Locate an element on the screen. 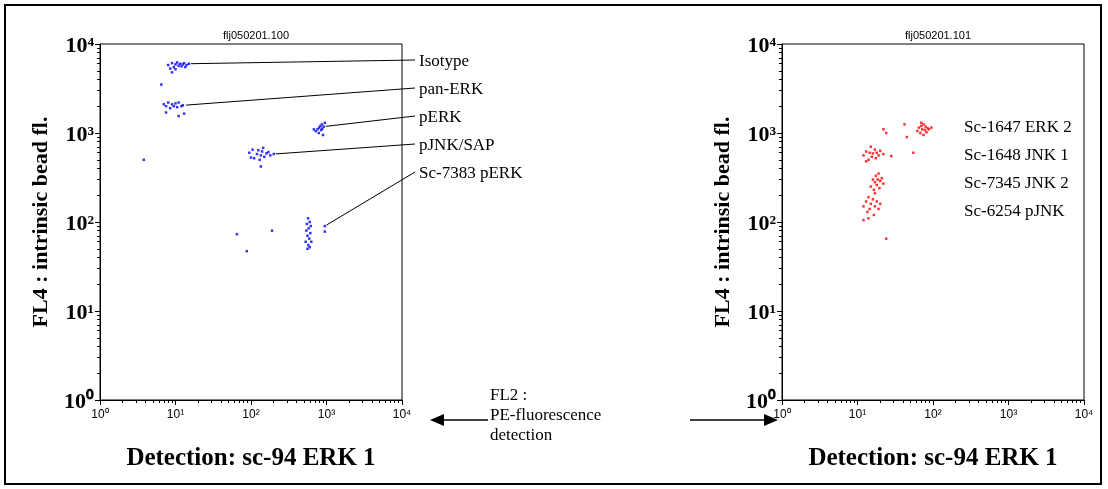 This screenshot has width=1108, height=489. annotation: Sc-1648 JNK 1 is located at coordinates (1016, 154).